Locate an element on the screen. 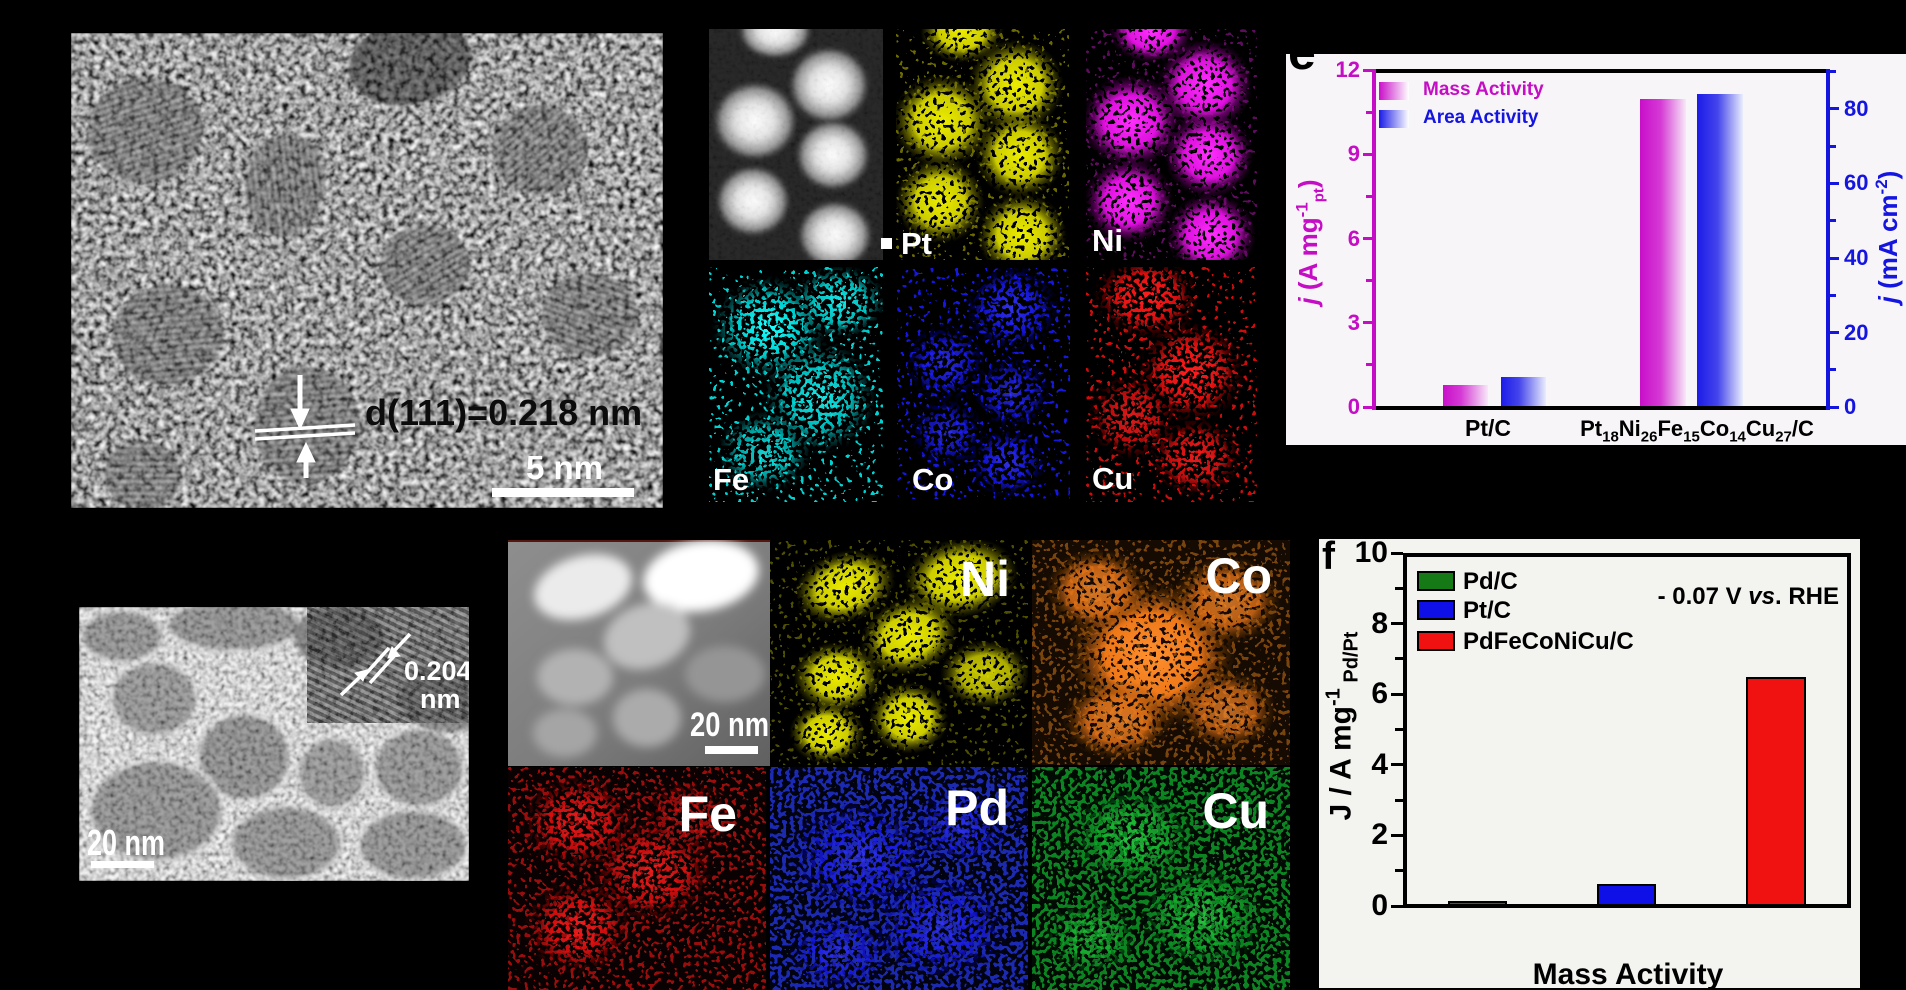 This screenshot has height=990, width=1906. svg-text: nm is located at coordinates (440, 699).